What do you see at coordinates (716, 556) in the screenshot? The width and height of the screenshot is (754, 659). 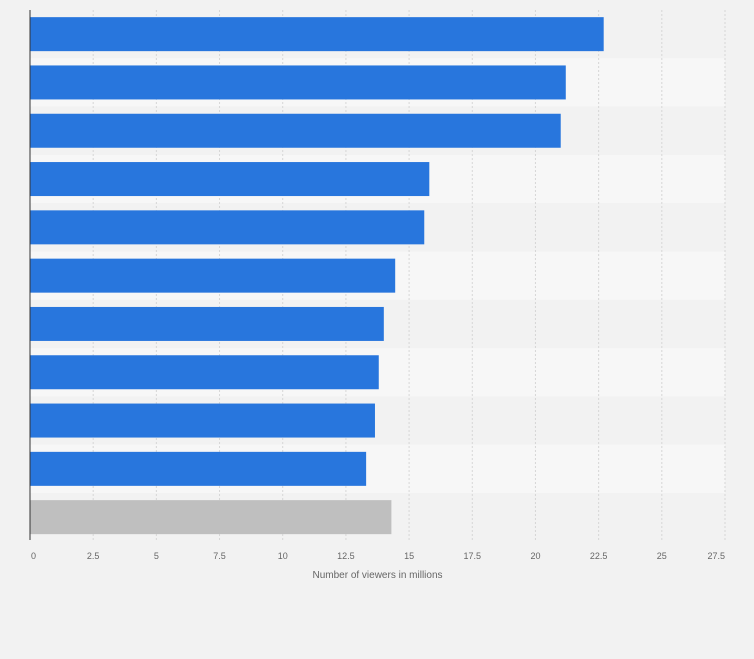 I see `x-tick-label: 27.5` at bounding box center [716, 556].